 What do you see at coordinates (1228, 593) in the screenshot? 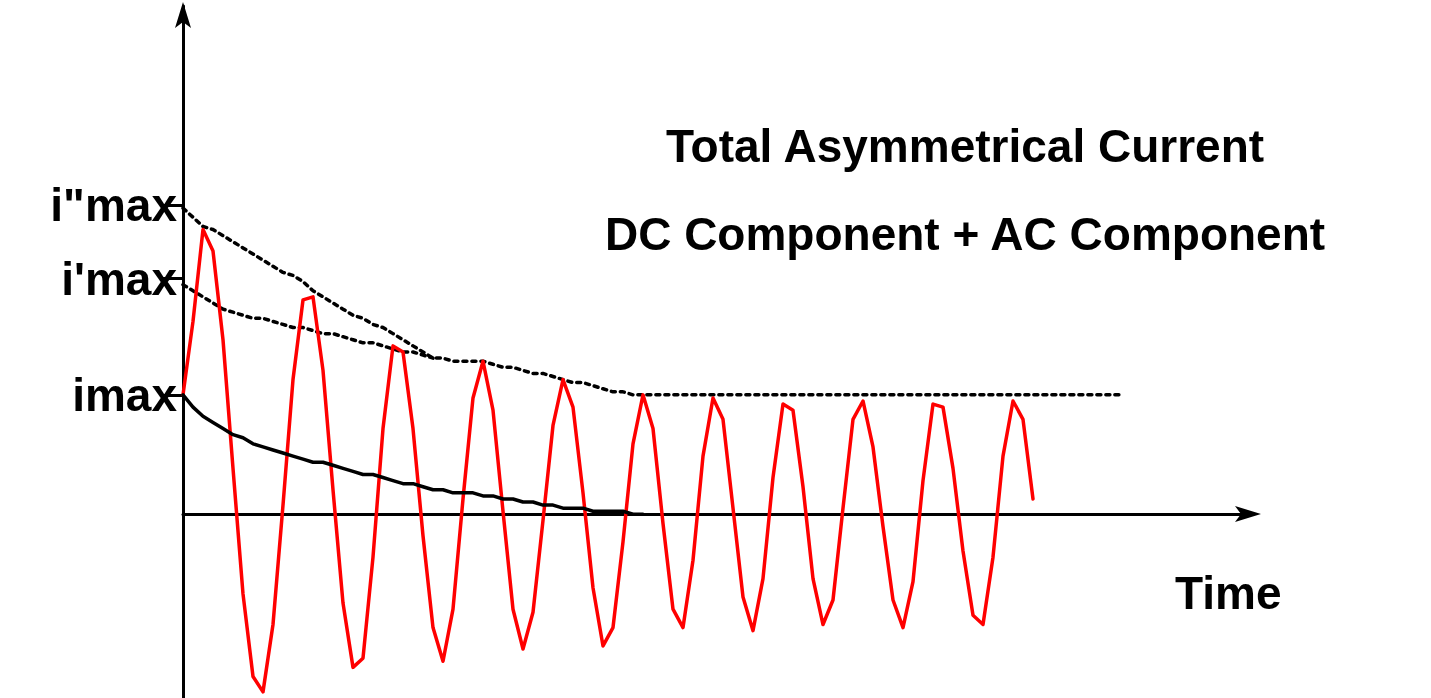
I see `x-axis-title: Time` at bounding box center [1228, 593].